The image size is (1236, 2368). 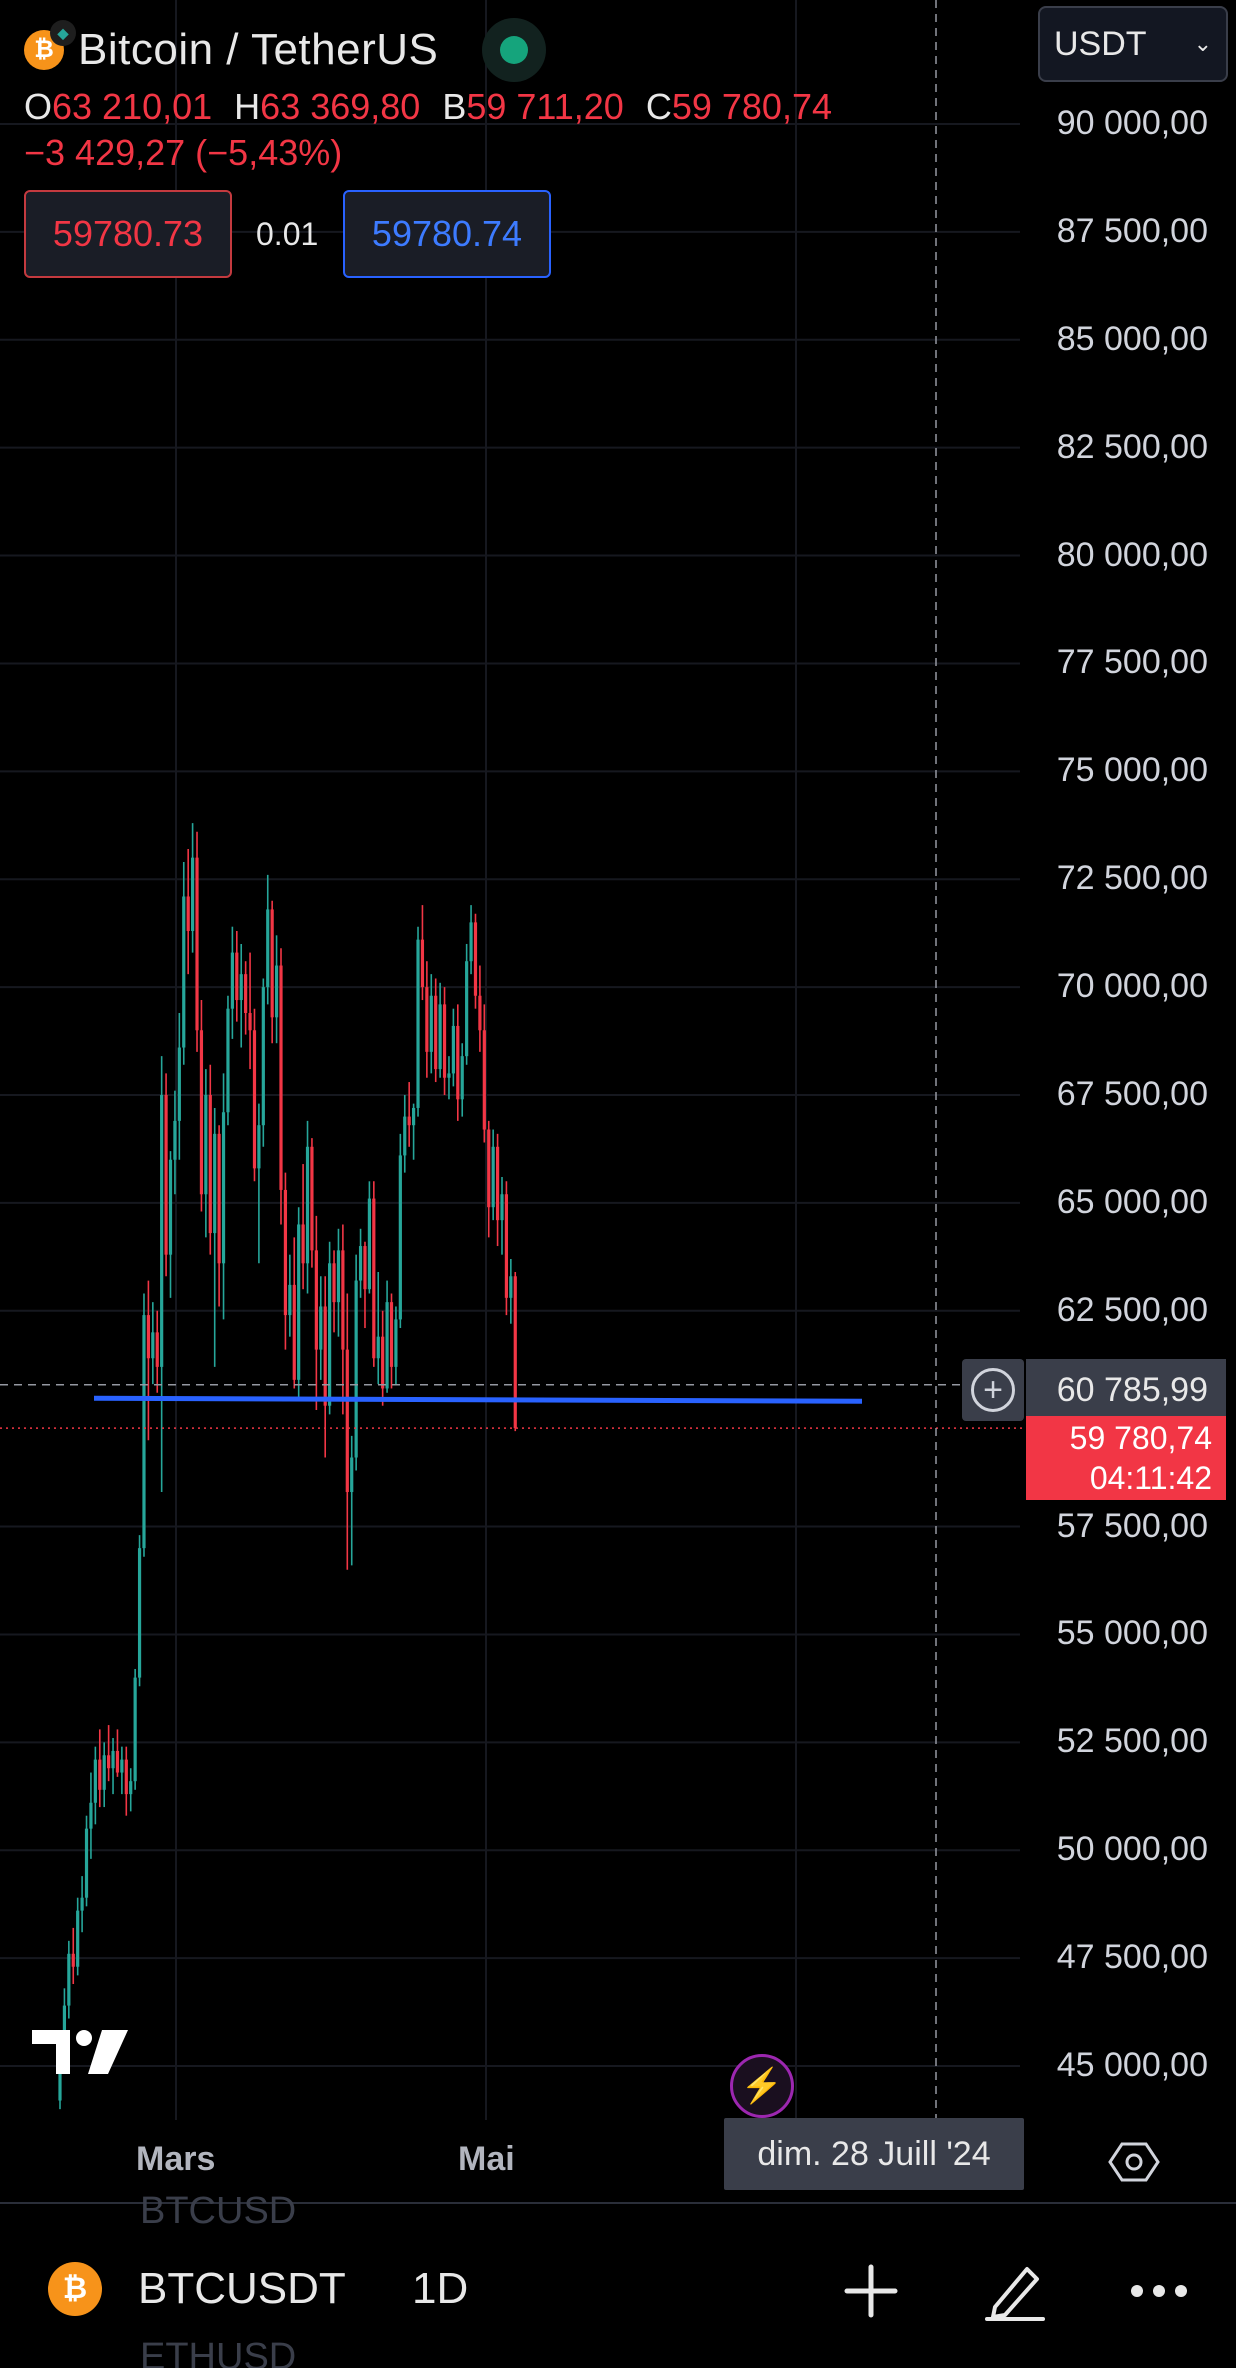 I want to click on add-alert-button: +, so click(x=993, y=1390).